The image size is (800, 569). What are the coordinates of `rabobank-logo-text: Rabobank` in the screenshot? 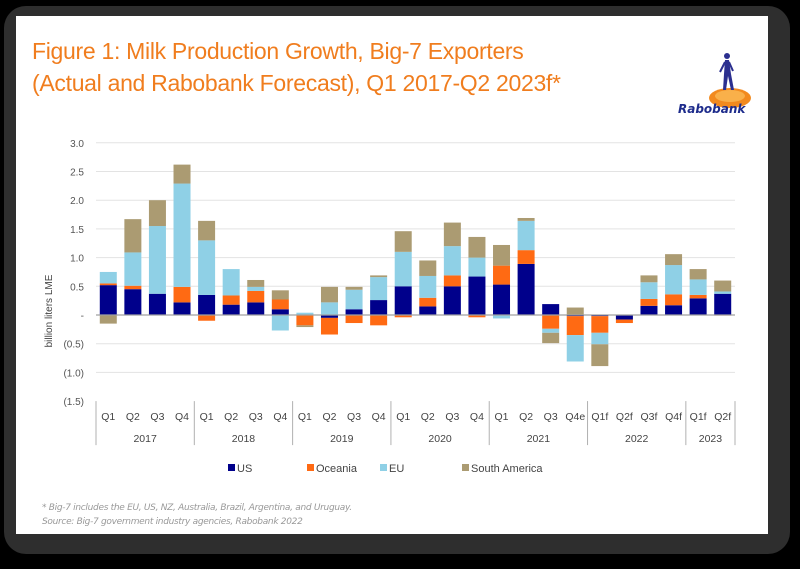 It's located at (712, 109).